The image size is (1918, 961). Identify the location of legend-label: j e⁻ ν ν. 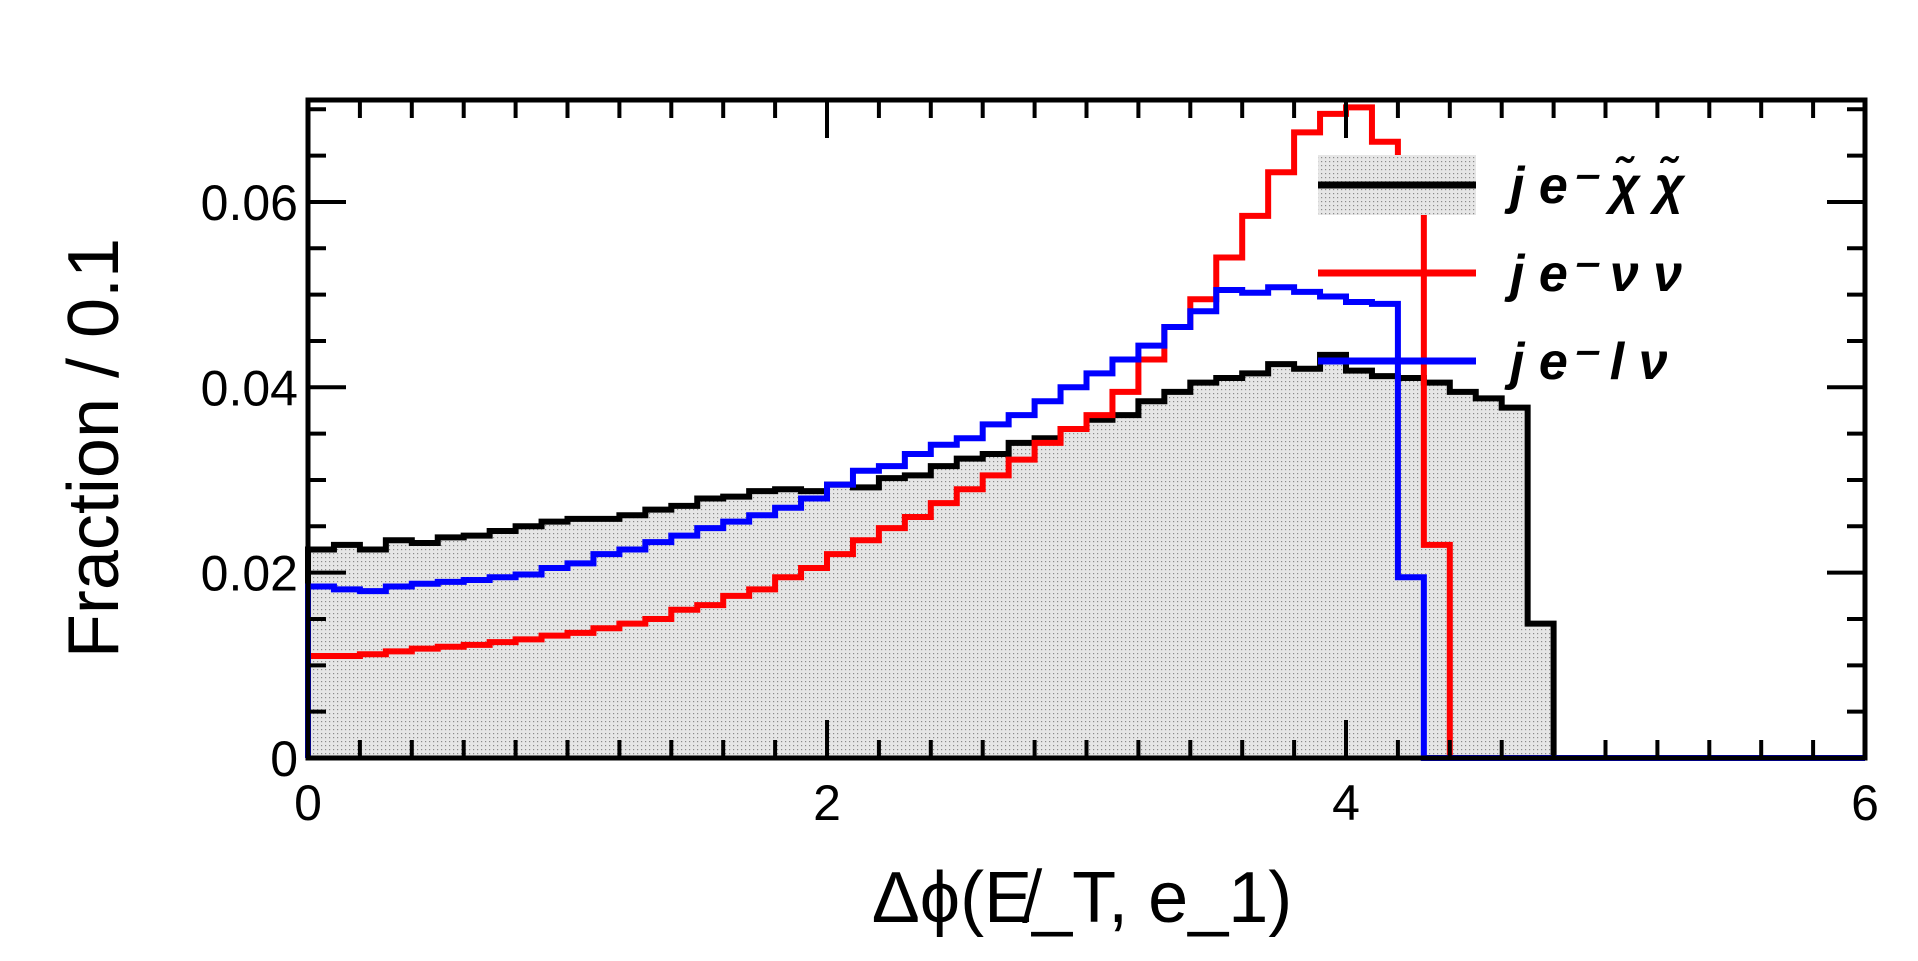
(1593, 274).